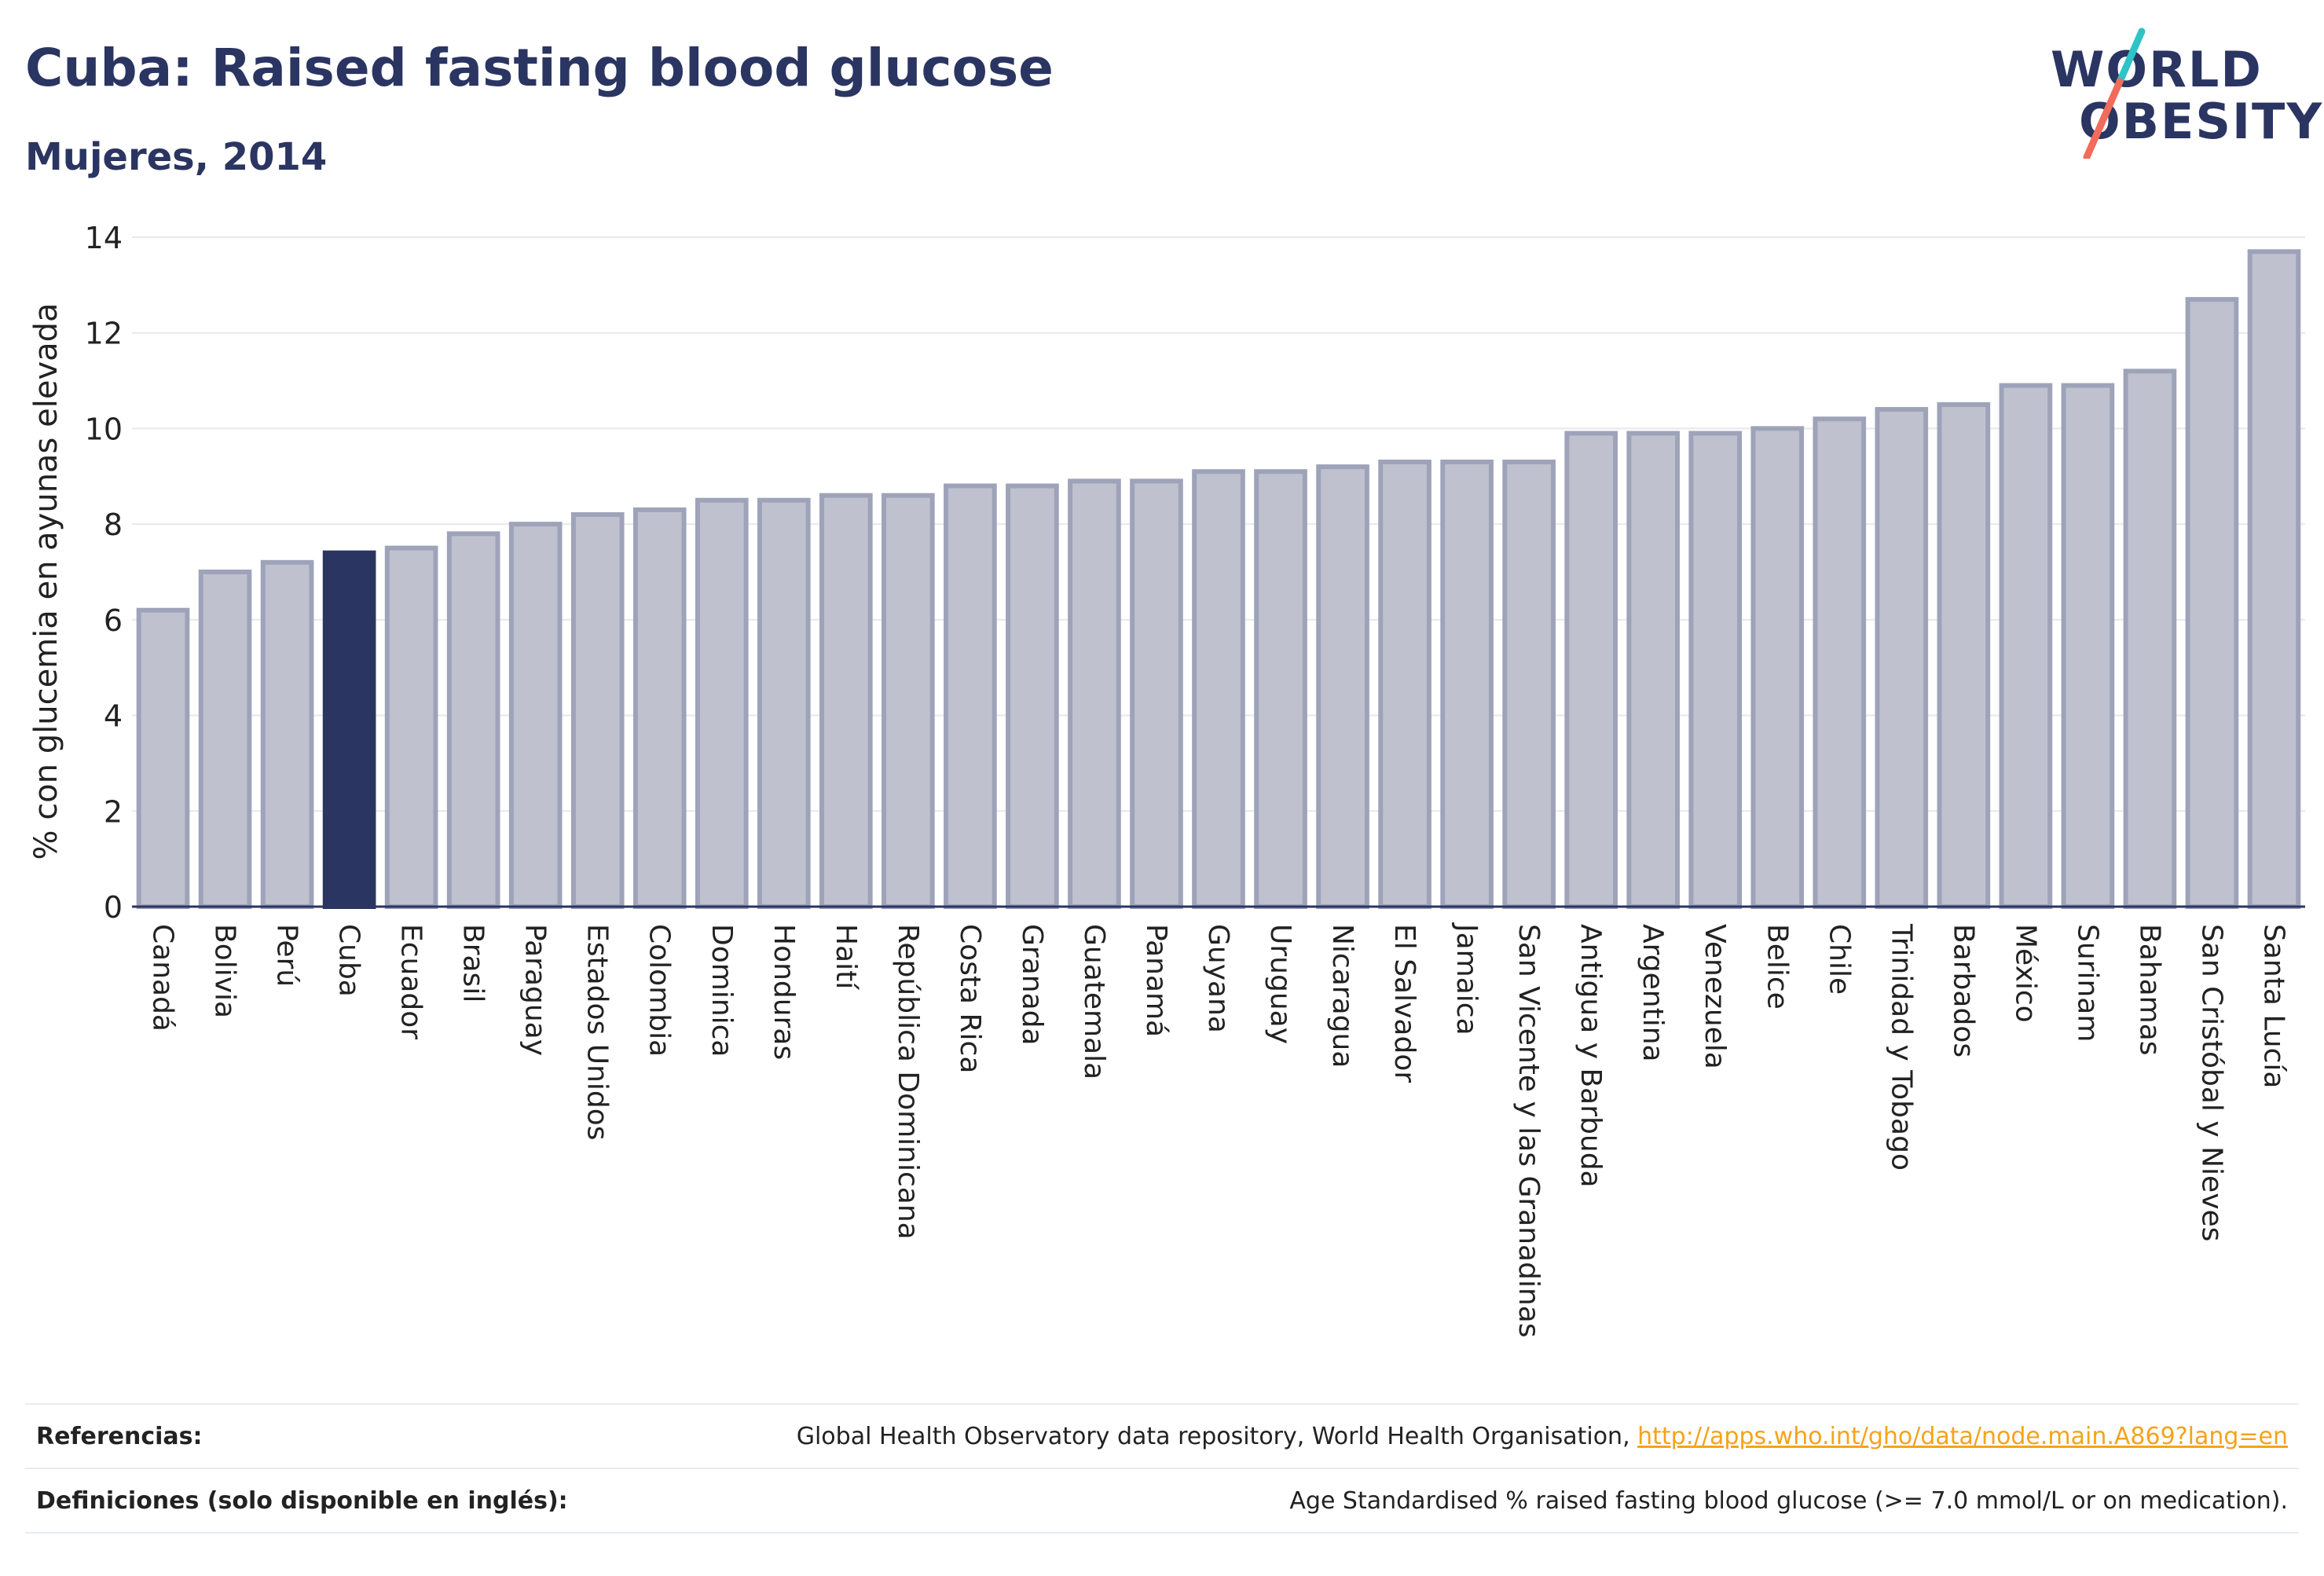 This screenshot has width=2324, height=1576. What do you see at coordinates (2273, 1006) in the screenshot?
I see `x-tick-label: Santa Lucía` at bounding box center [2273, 1006].